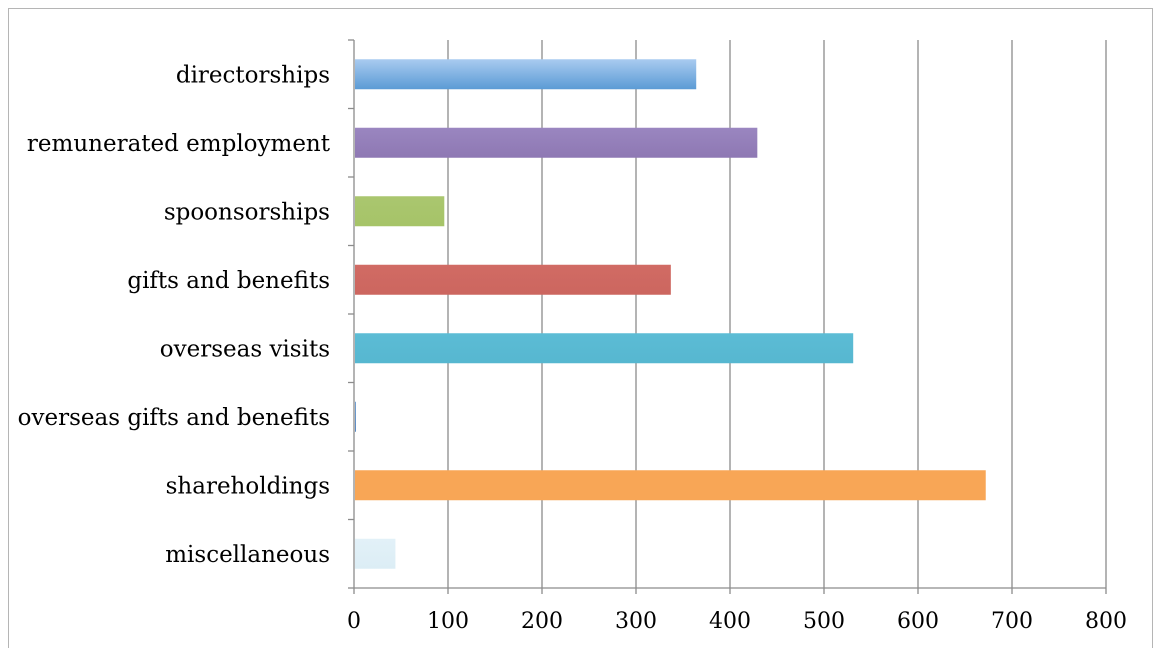 This screenshot has width=1154, height=648. Describe the element at coordinates (526, 74) in the screenshot. I see `bar-directorships` at that location.